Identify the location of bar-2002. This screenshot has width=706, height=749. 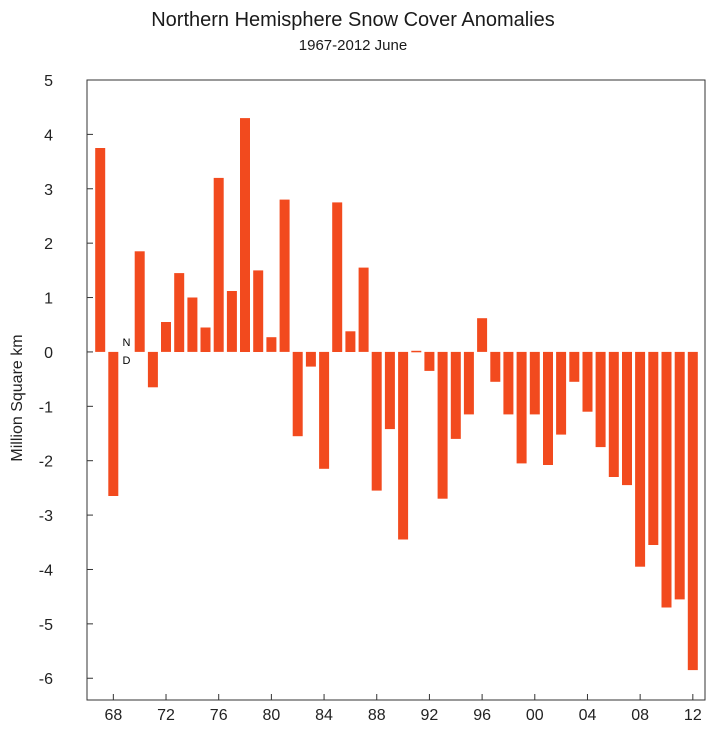
(561, 393).